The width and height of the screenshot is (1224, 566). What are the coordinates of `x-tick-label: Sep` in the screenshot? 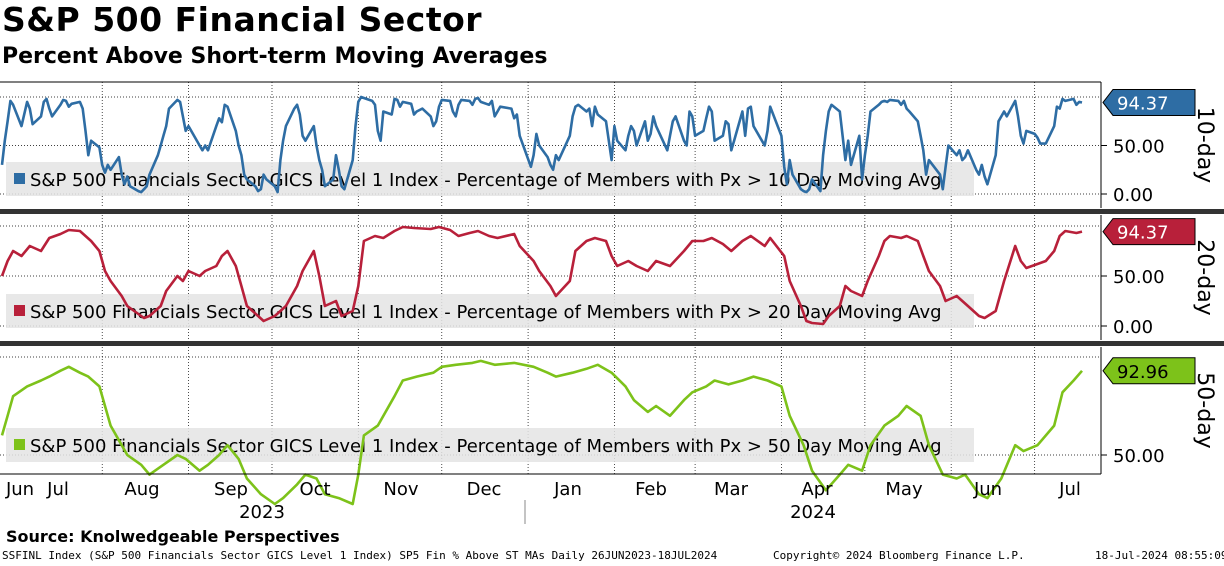 It's located at (231, 489).